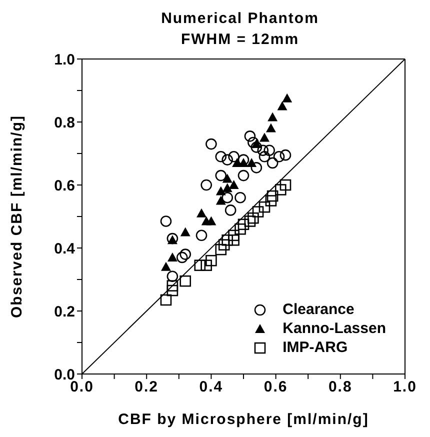 The height and width of the screenshot is (437, 430). Describe the element at coordinates (146, 387) in the screenshot. I see `x-tick-label: 0.2` at that location.